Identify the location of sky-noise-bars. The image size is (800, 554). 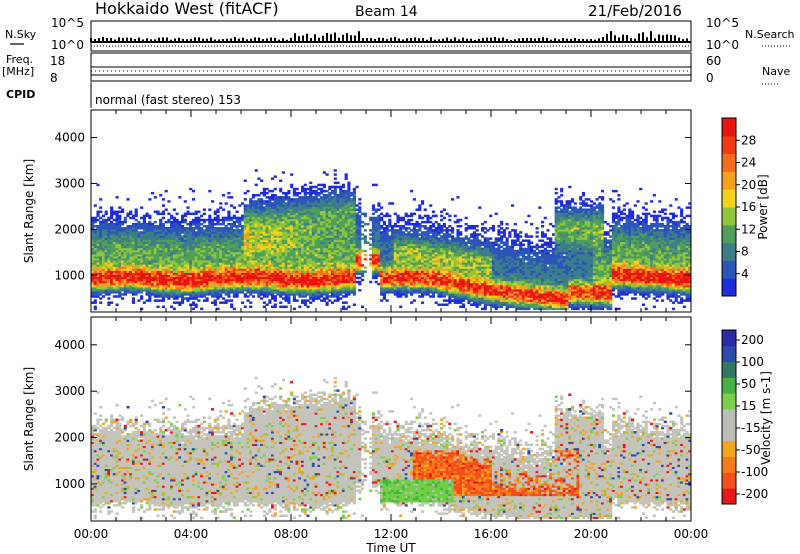
(390, 39).